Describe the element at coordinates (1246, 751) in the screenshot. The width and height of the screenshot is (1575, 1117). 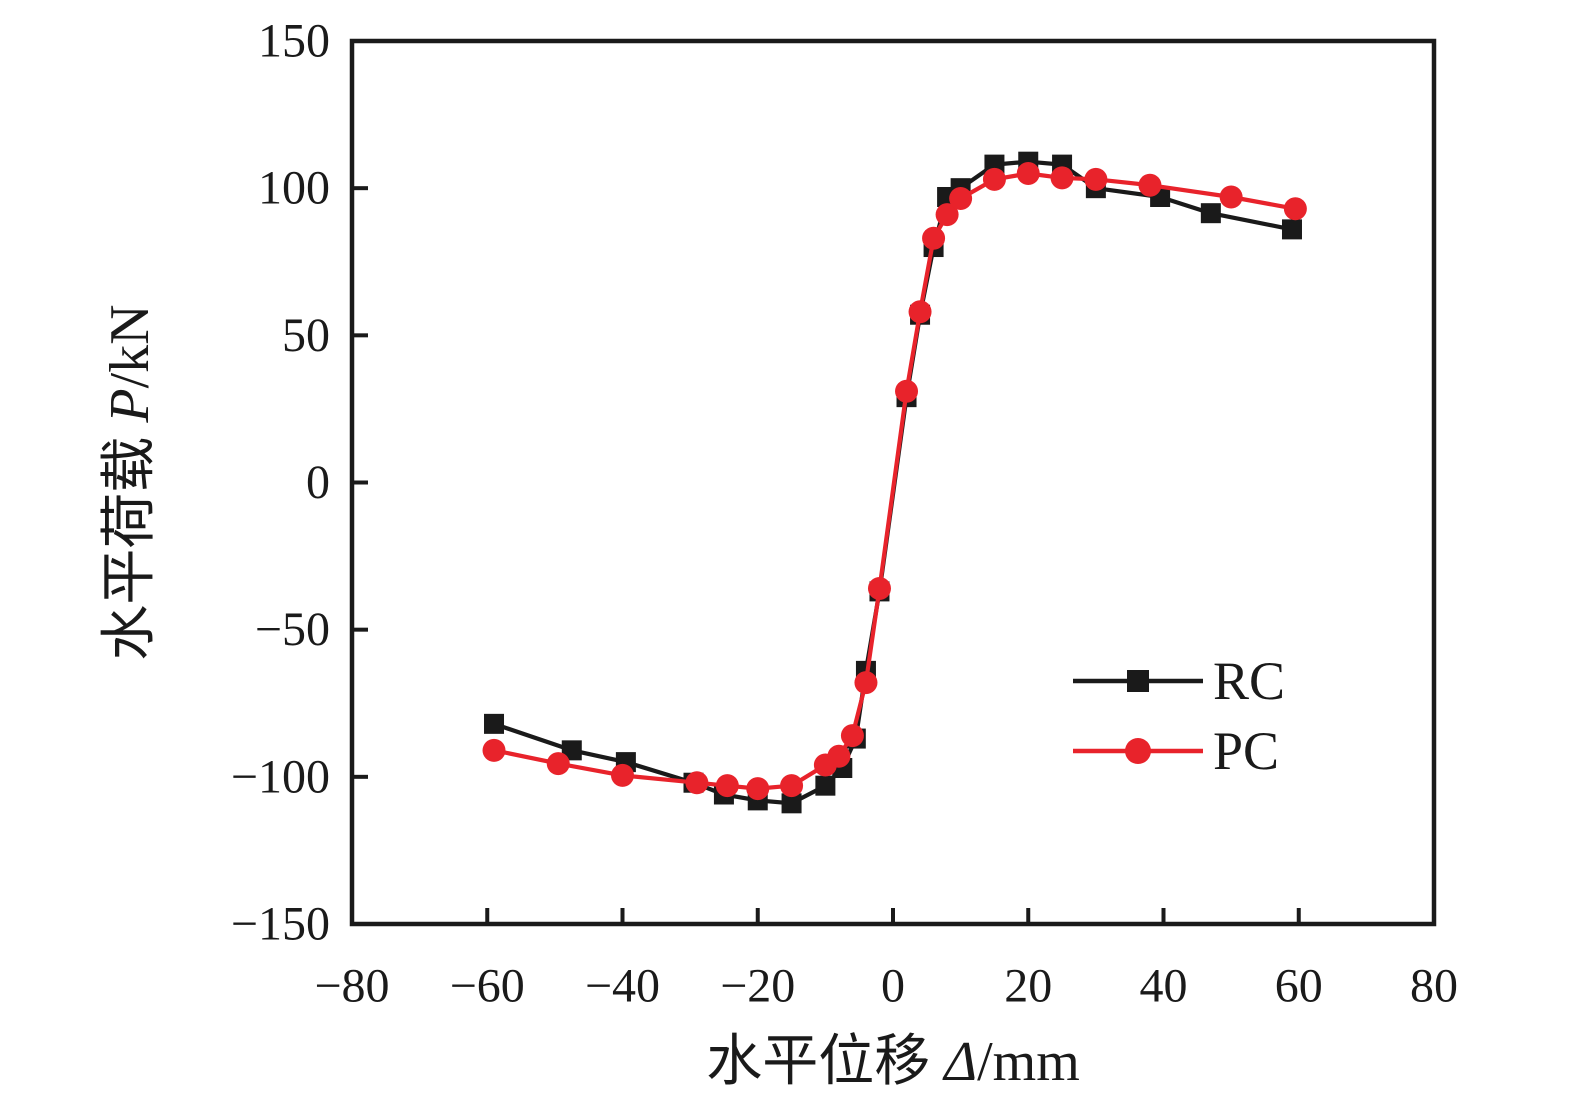
I see `legend-label: PC` at that location.